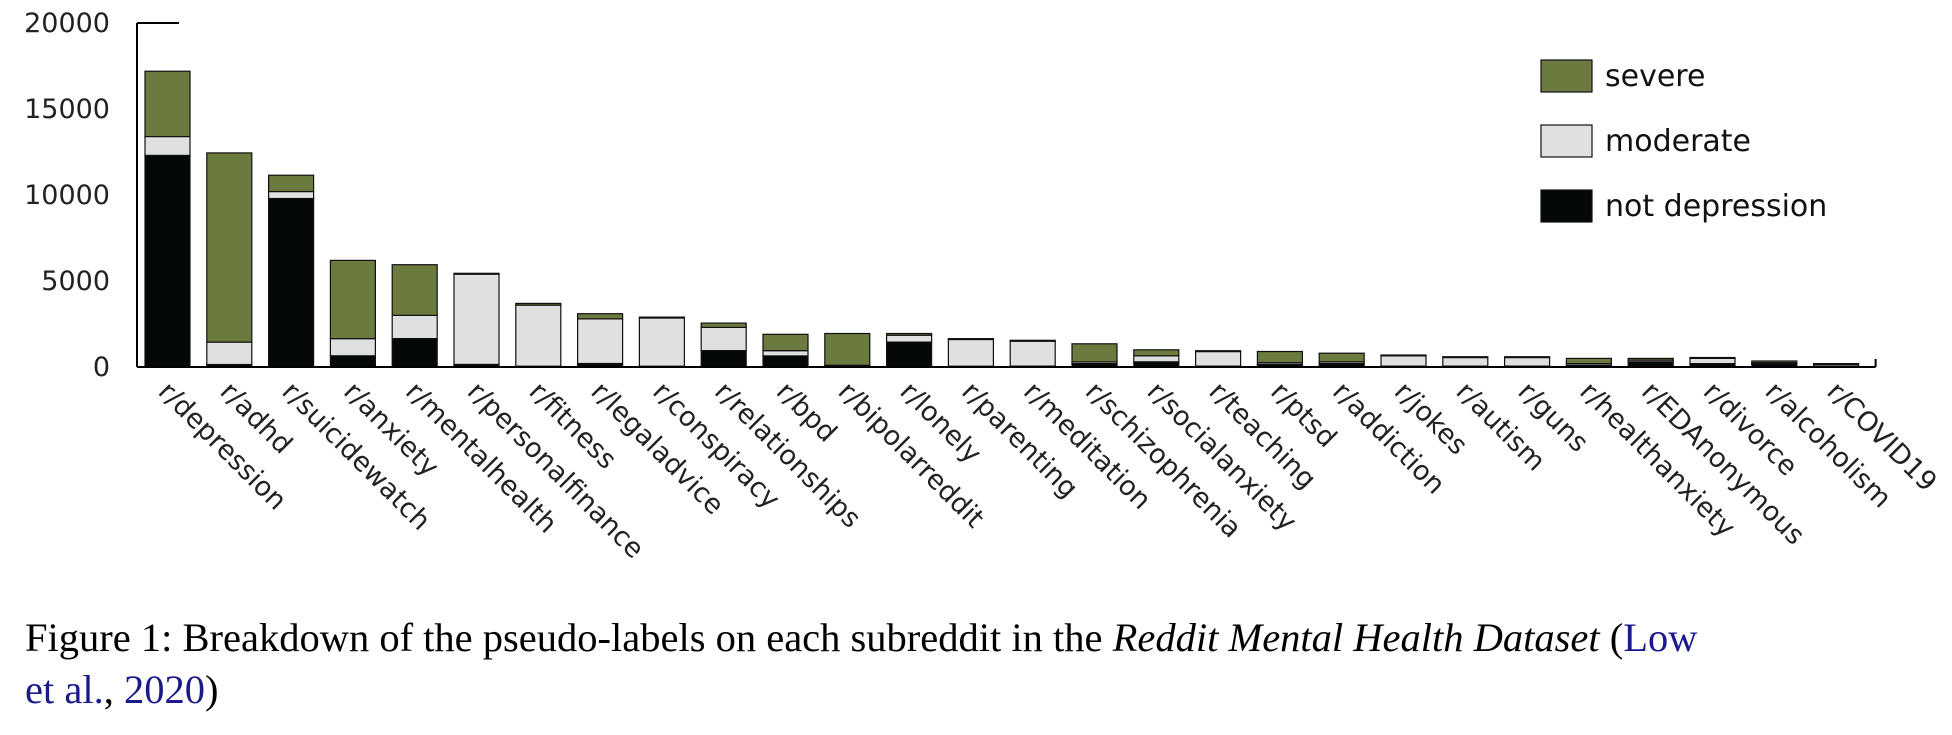  Describe the element at coordinates (164, 689) in the screenshot. I see `citation-link-year: 2020` at that location.